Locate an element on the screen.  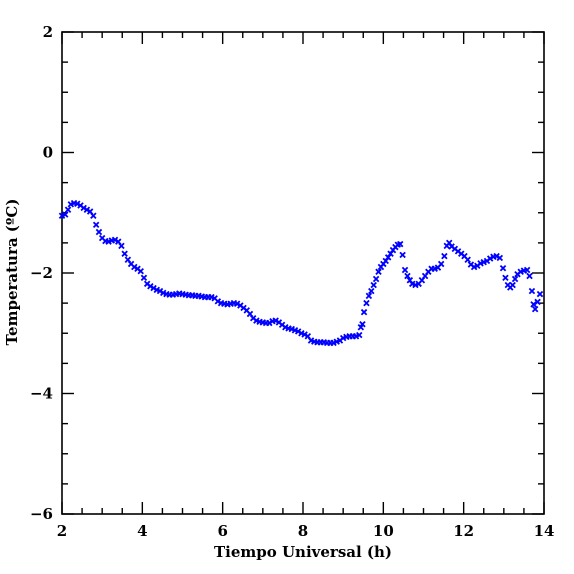
x-tick-label: 14 is located at coordinates (544, 531).